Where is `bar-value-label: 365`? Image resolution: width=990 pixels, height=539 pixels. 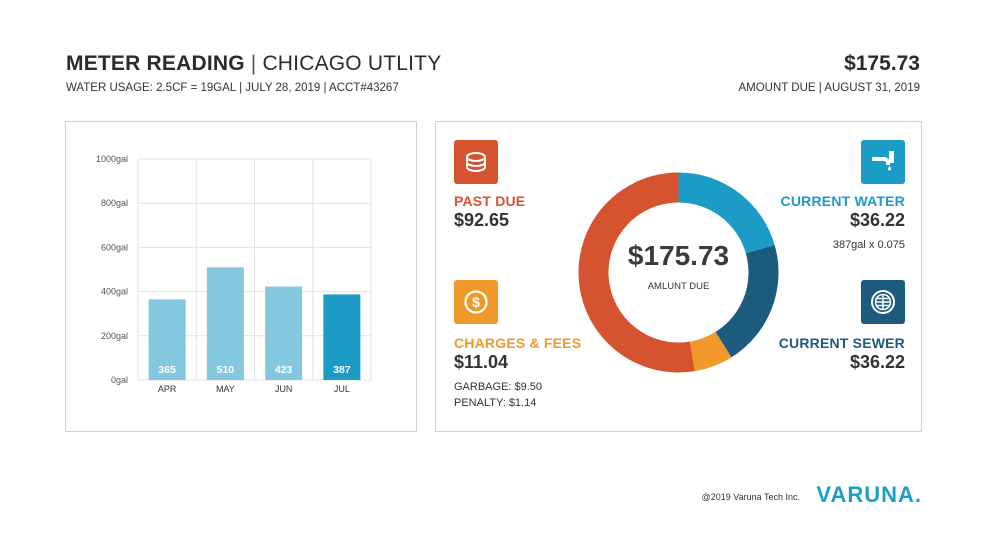
bar-value-label: 365 is located at coordinates (167, 370).